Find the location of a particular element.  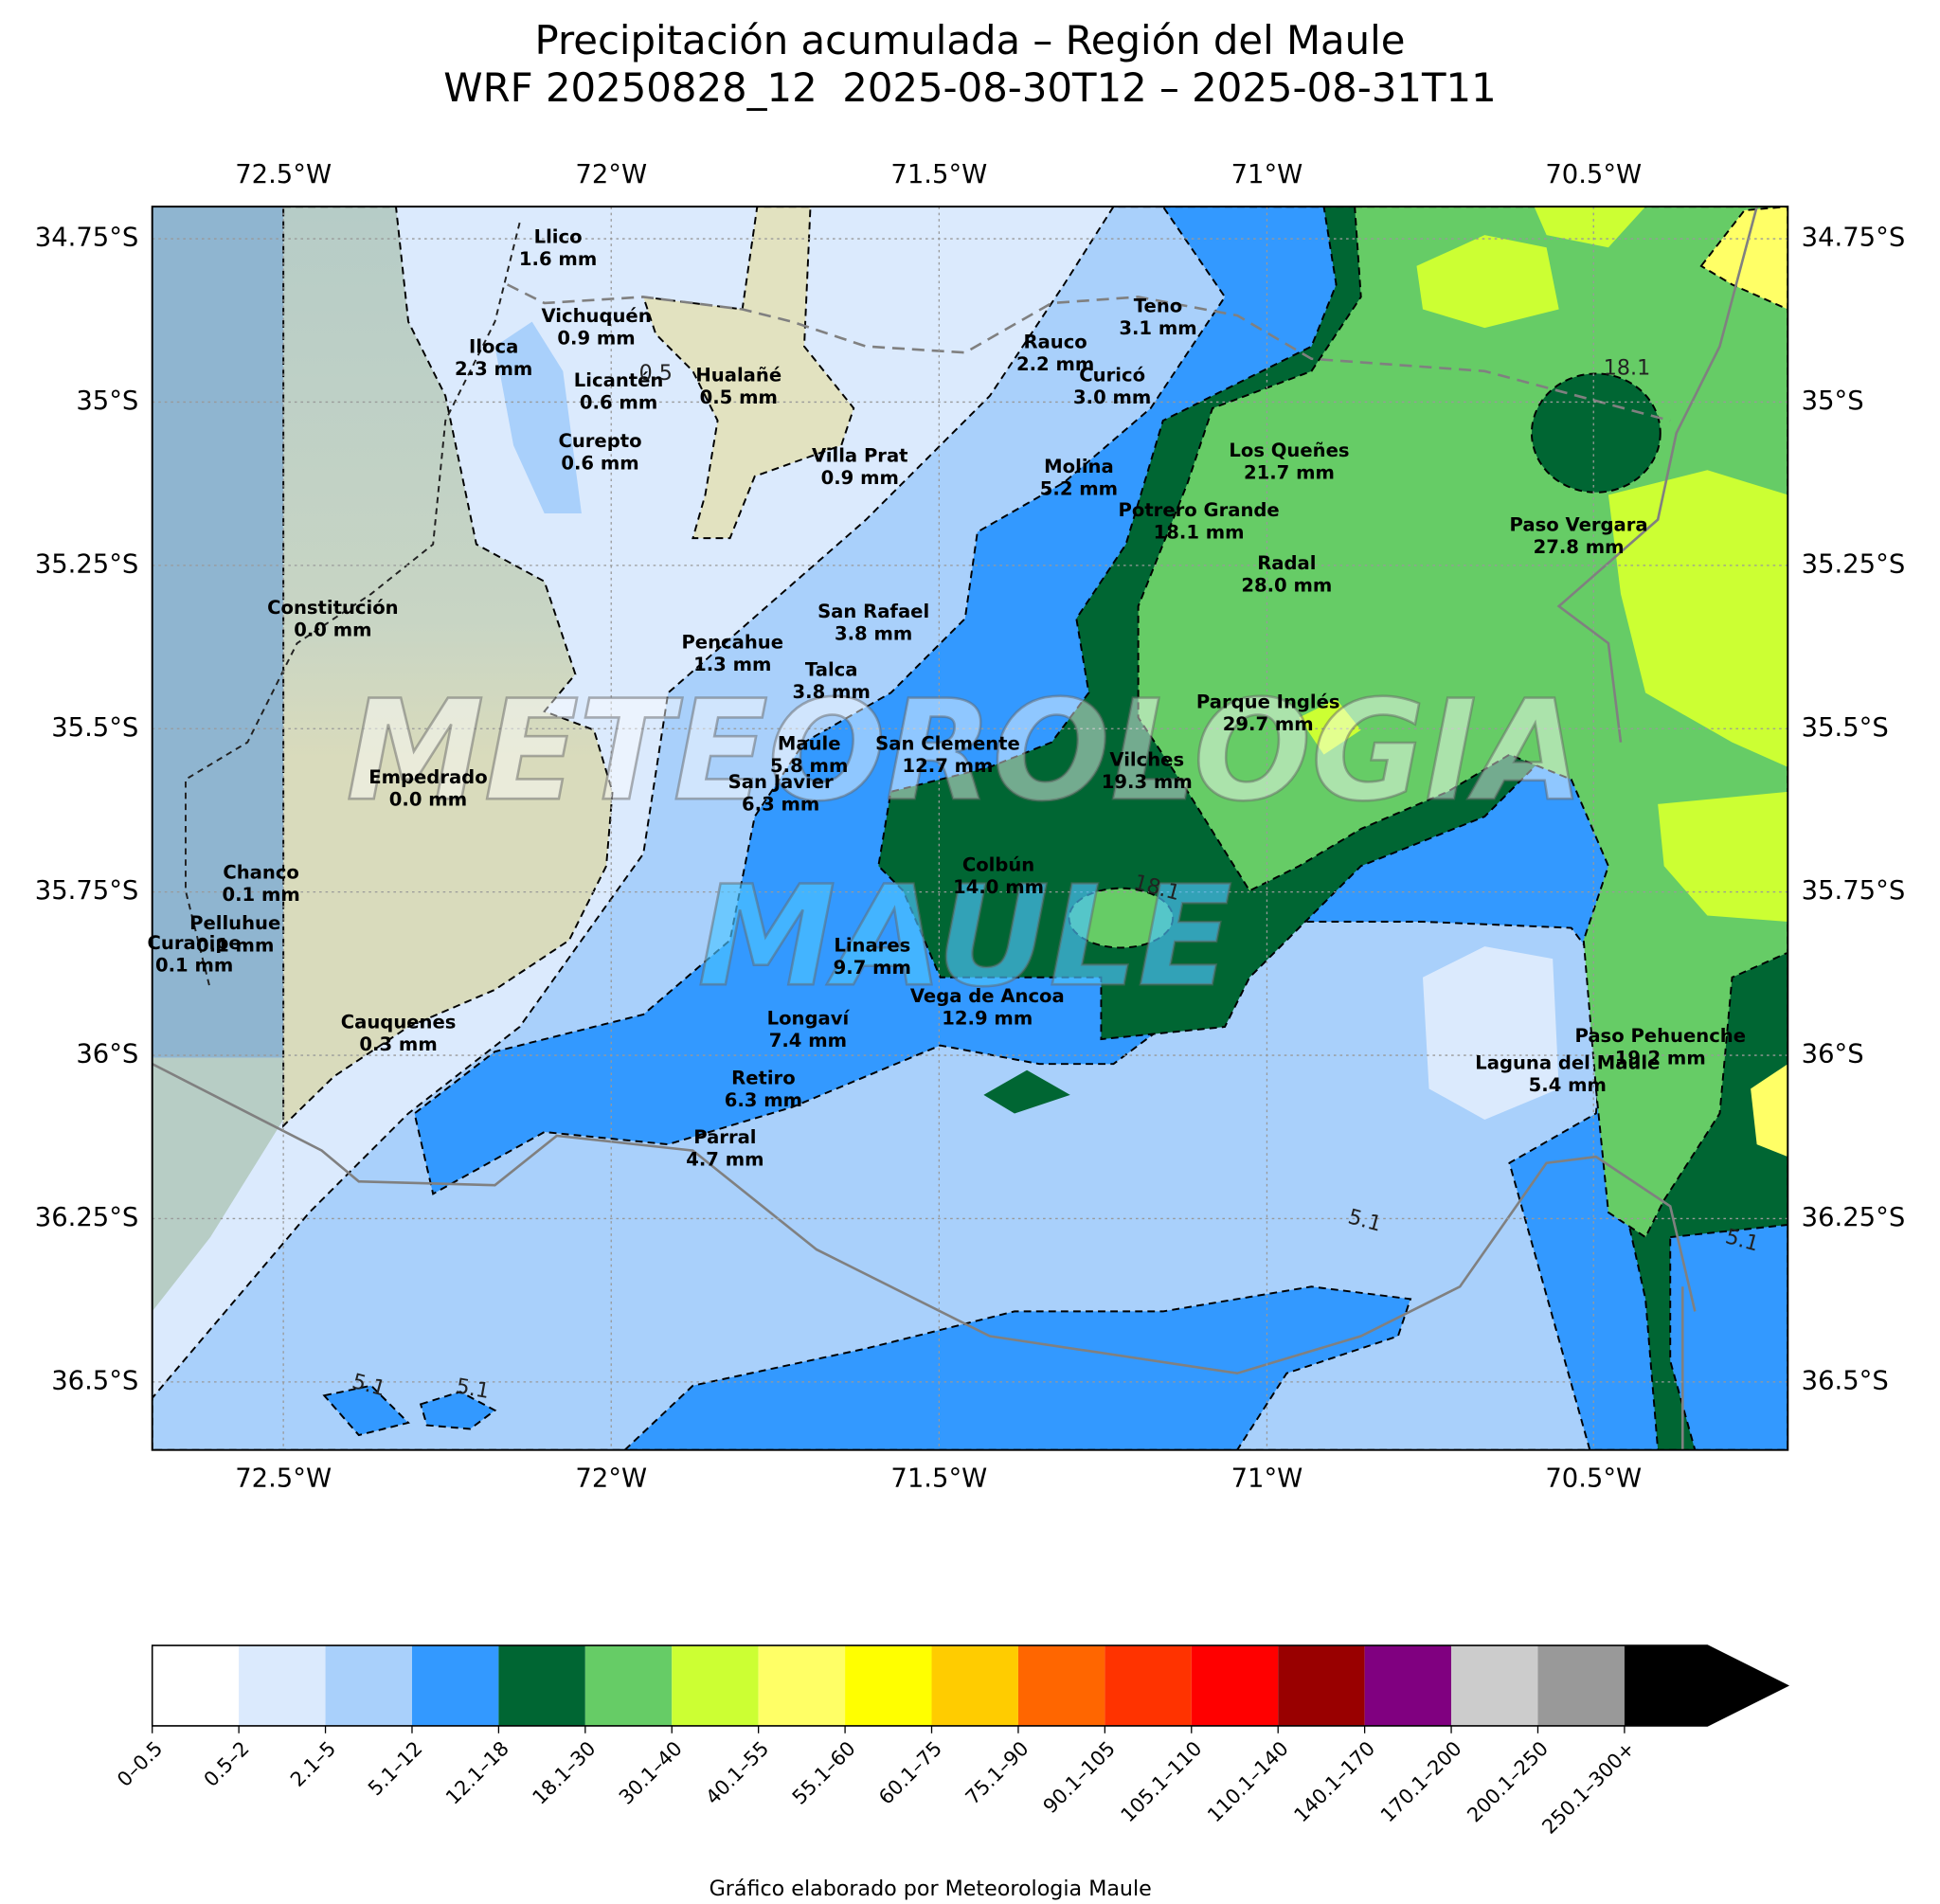

lat-label: 34.75°S is located at coordinates (87, 238).